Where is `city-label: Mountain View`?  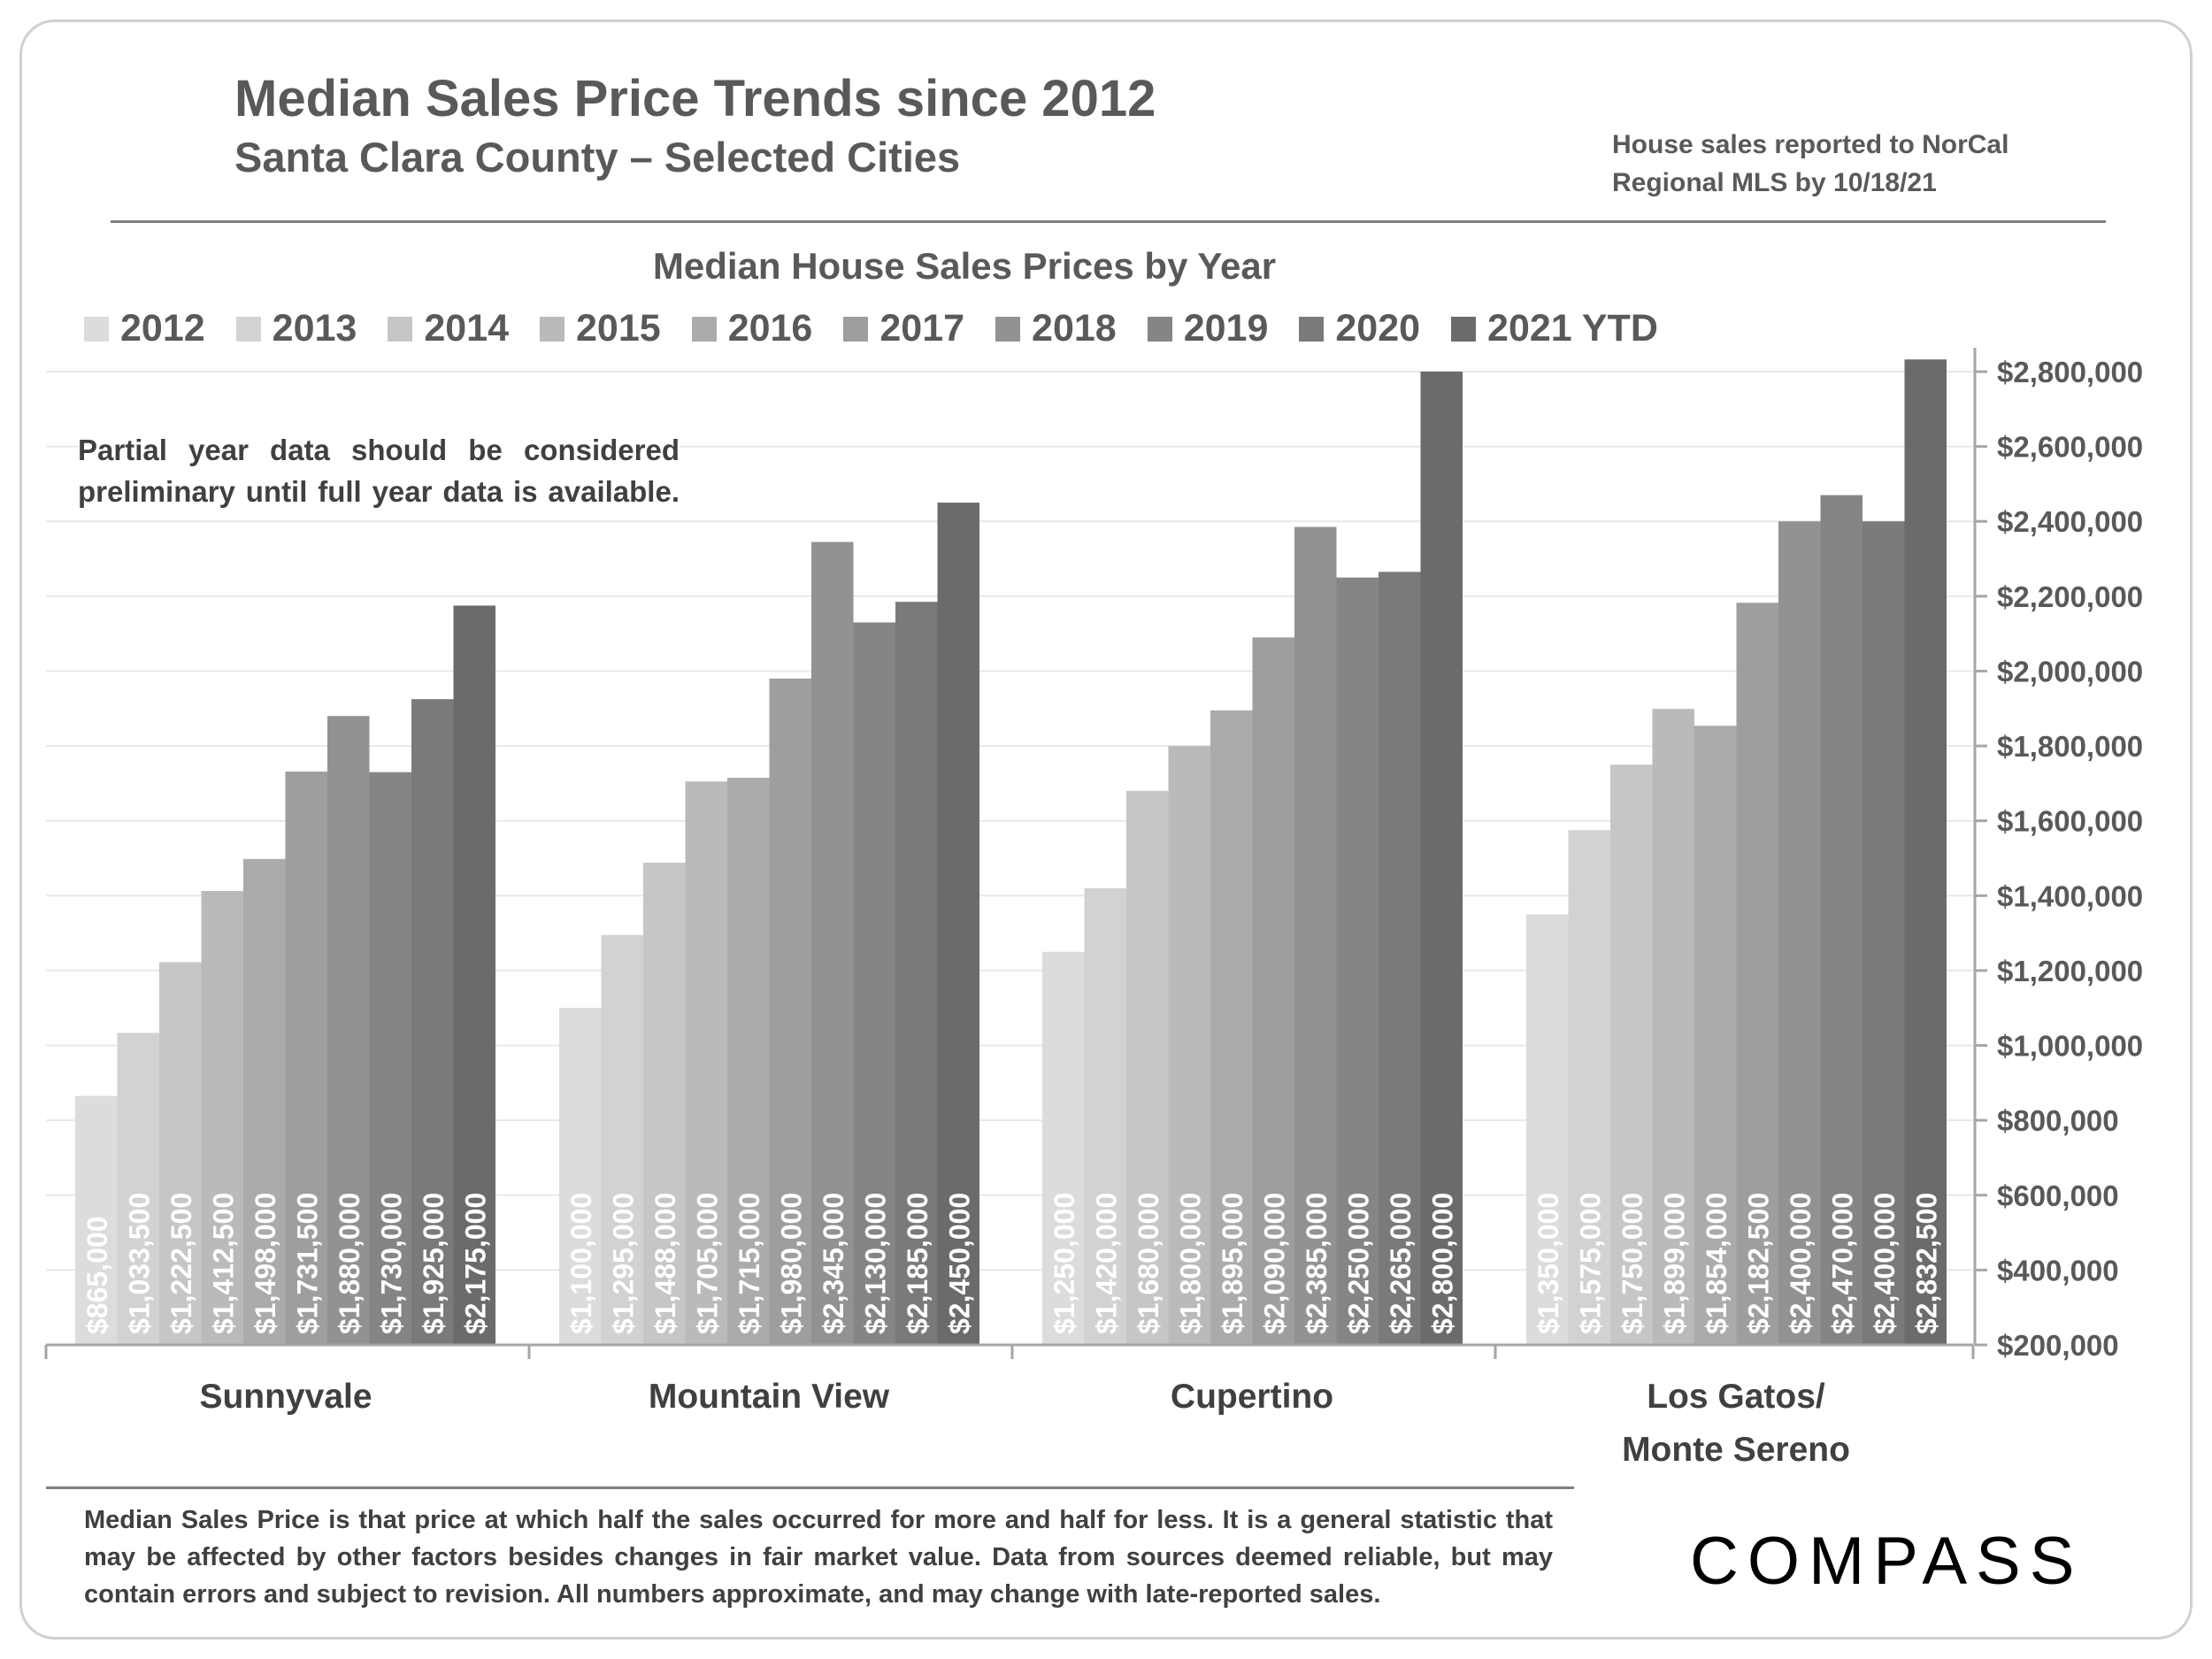
city-label: Mountain View is located at coordinates (769, 1397).